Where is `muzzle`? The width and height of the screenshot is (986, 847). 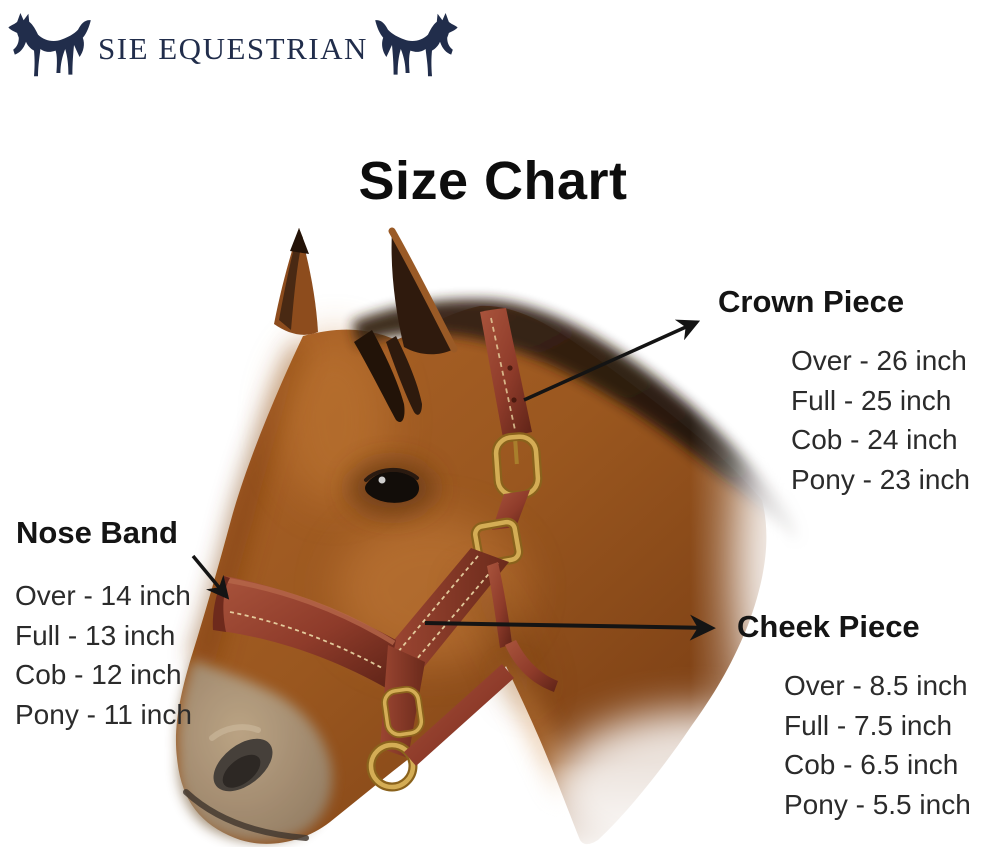
muzzle is located at coordinates (255, 751).